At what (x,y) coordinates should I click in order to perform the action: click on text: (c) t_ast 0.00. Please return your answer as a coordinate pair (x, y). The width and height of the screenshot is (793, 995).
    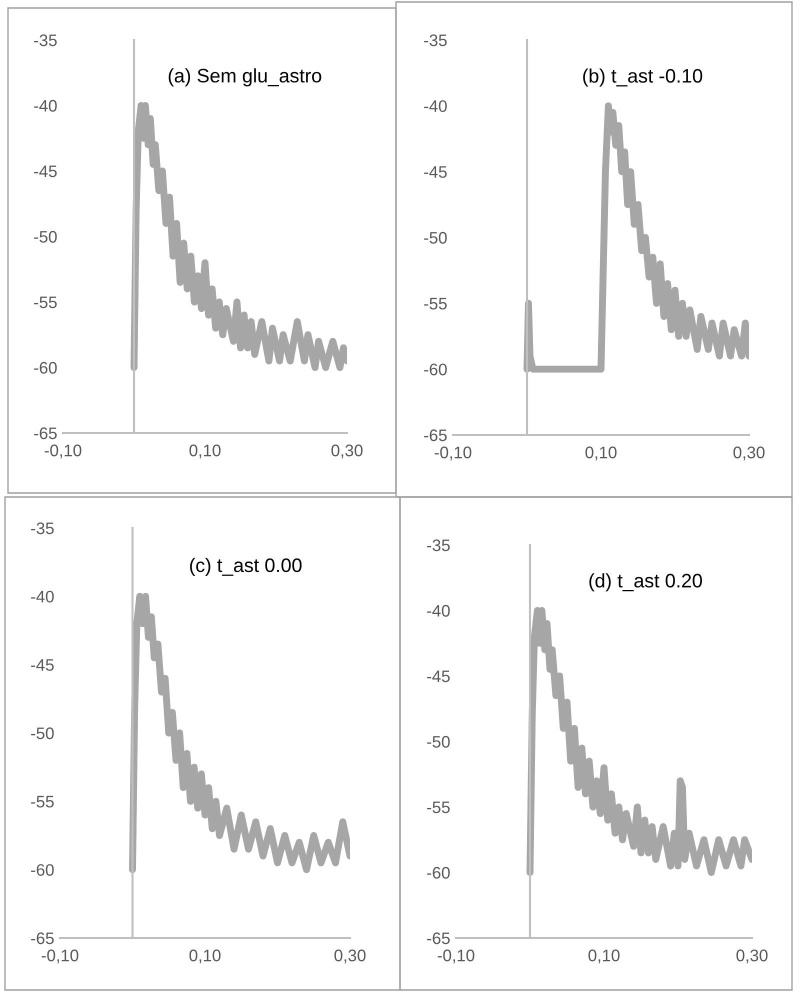
    Looking at the image, I should click on (246, 567).